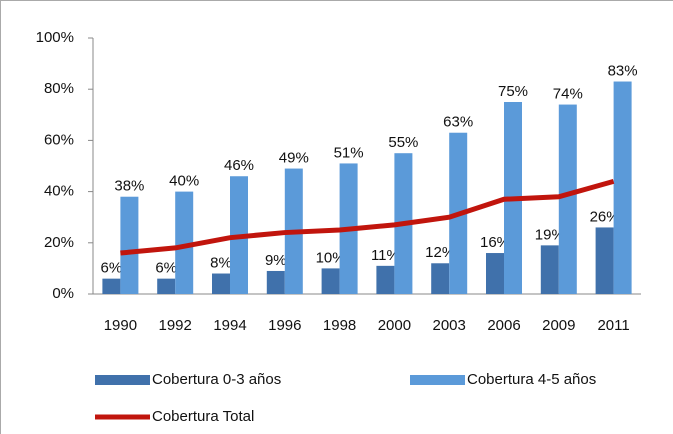  I want to click on x-tick-label: 1994, so click(229, 325).